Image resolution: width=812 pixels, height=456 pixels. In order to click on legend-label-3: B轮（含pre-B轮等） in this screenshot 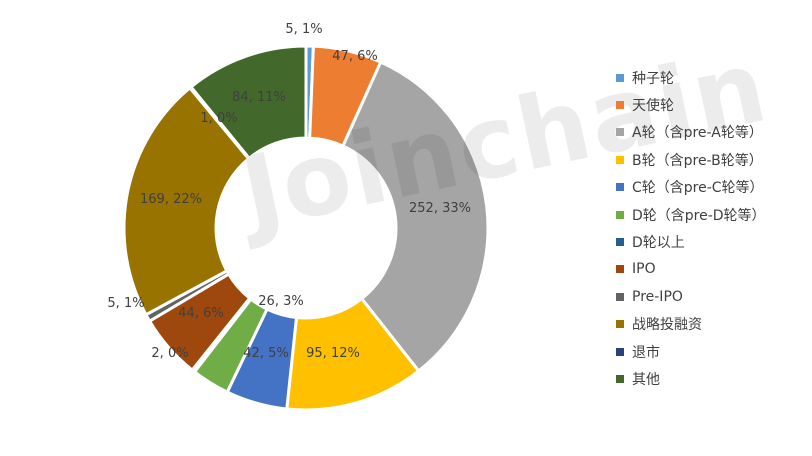, I will do `click(697, 160)`.